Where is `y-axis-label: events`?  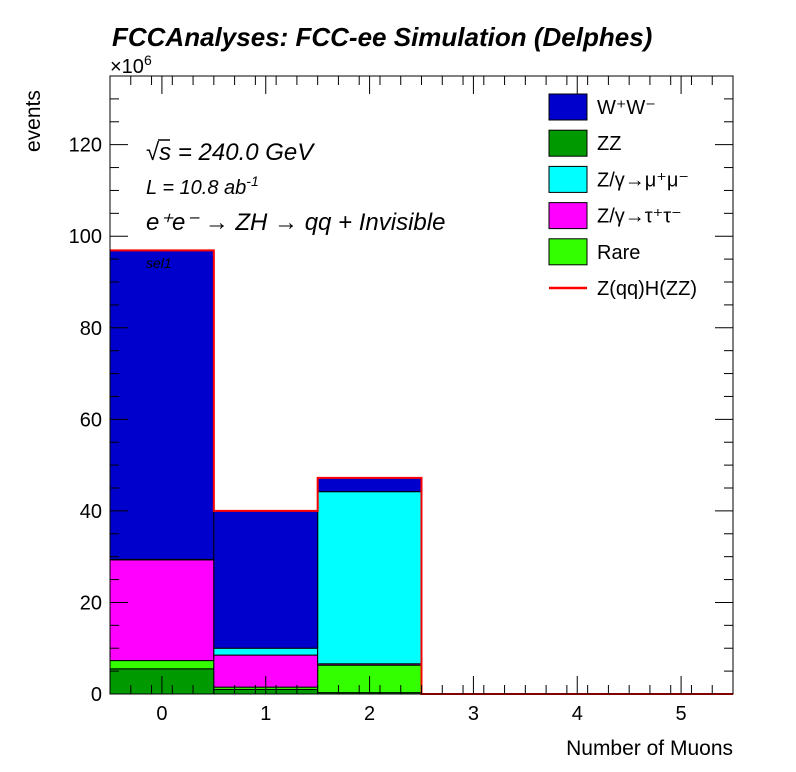
y-axis-label: events is located at coordinates (33, 121).